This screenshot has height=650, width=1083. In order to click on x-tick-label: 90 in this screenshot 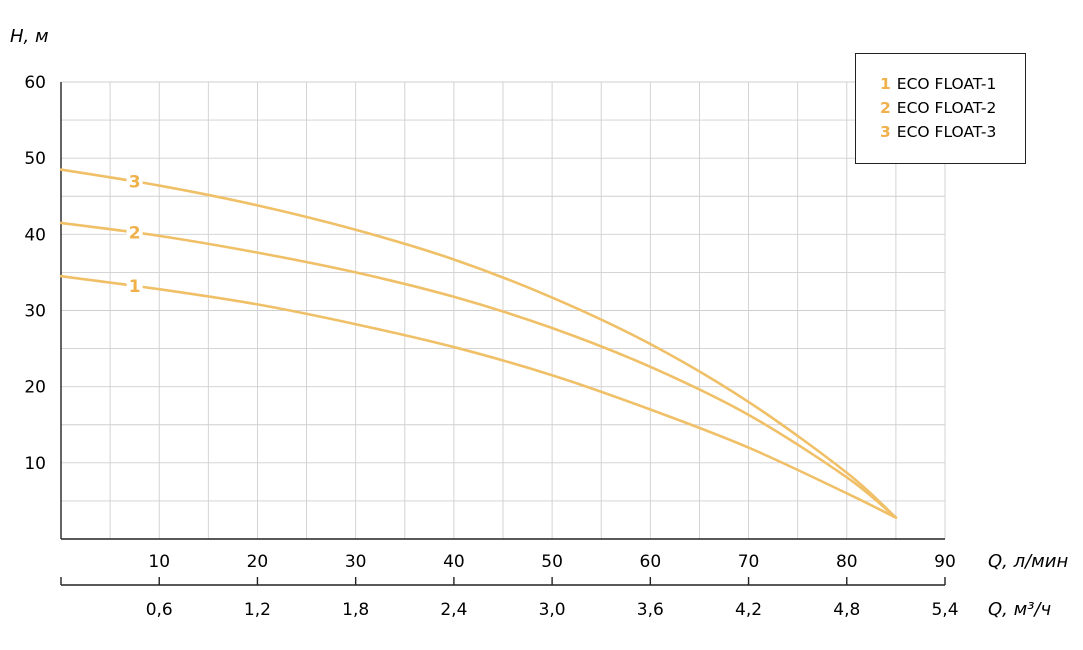, I will do `click(945, 562)`.